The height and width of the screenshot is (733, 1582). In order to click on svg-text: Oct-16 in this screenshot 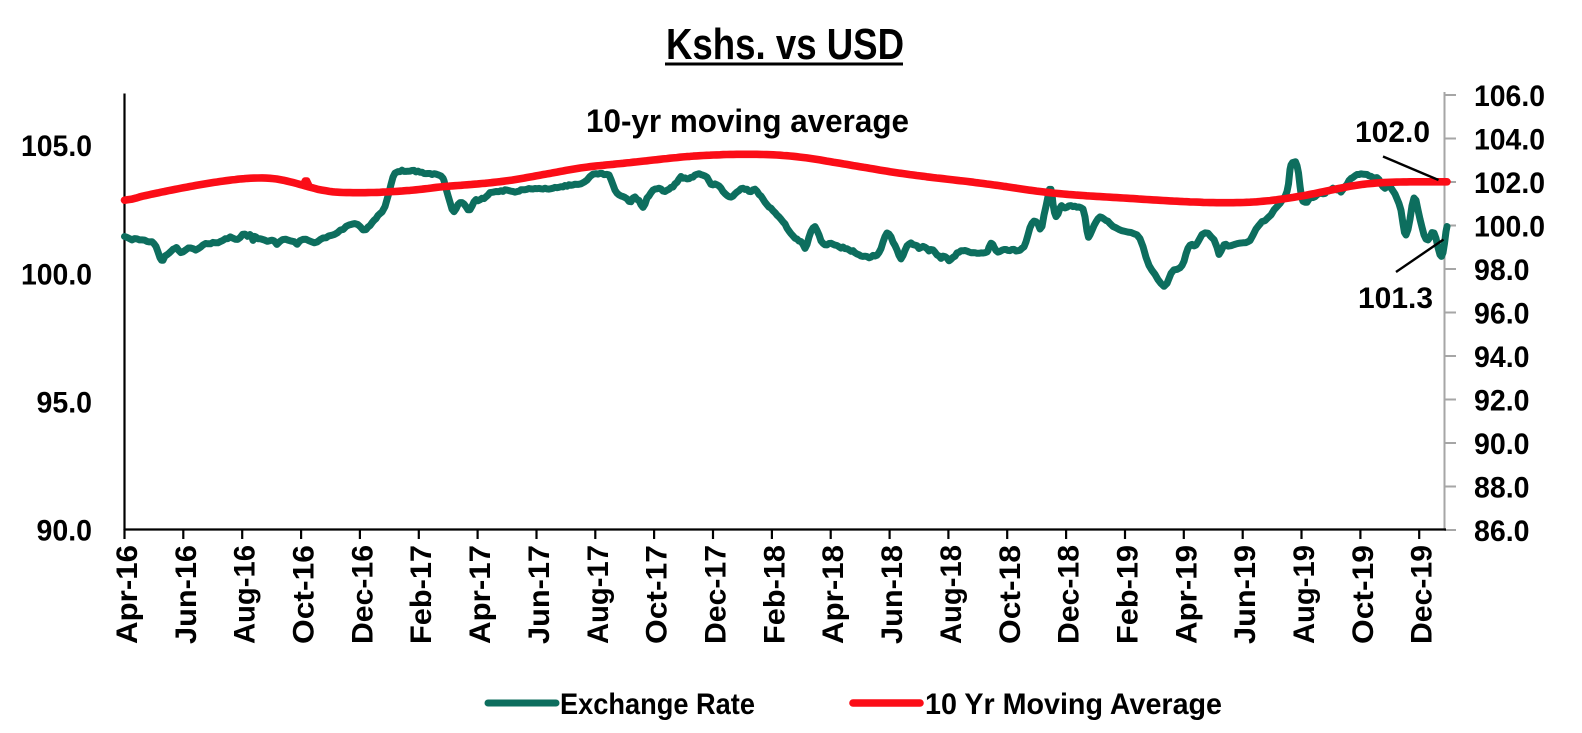, I will do `click(304, 594)`.